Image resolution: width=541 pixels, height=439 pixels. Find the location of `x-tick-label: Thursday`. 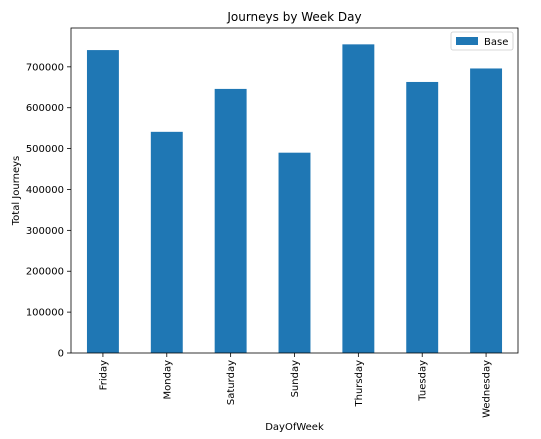

x-tick-label: Thursday is located at coordinates (359, 384).